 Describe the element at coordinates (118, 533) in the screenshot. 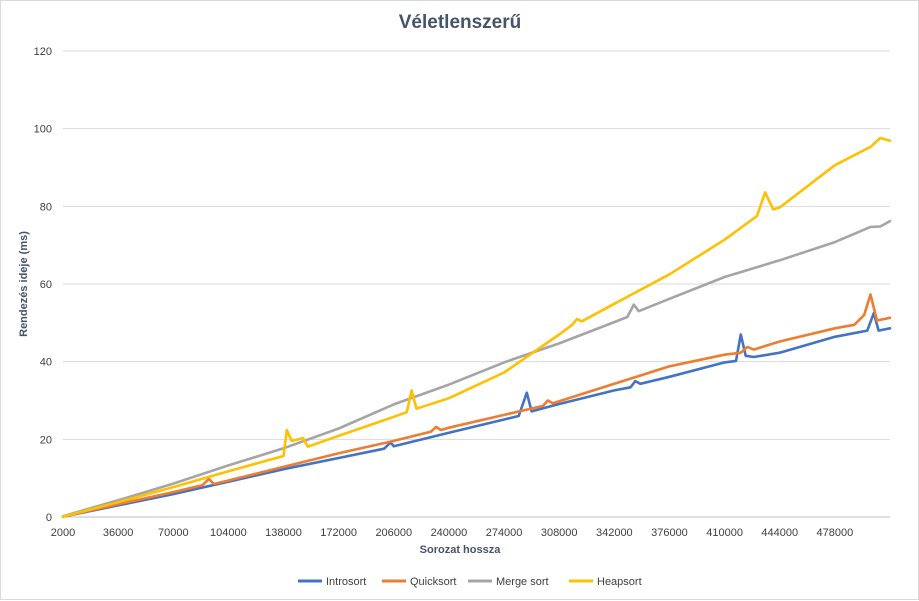

I see `x-tick-label: 36000` at that location.